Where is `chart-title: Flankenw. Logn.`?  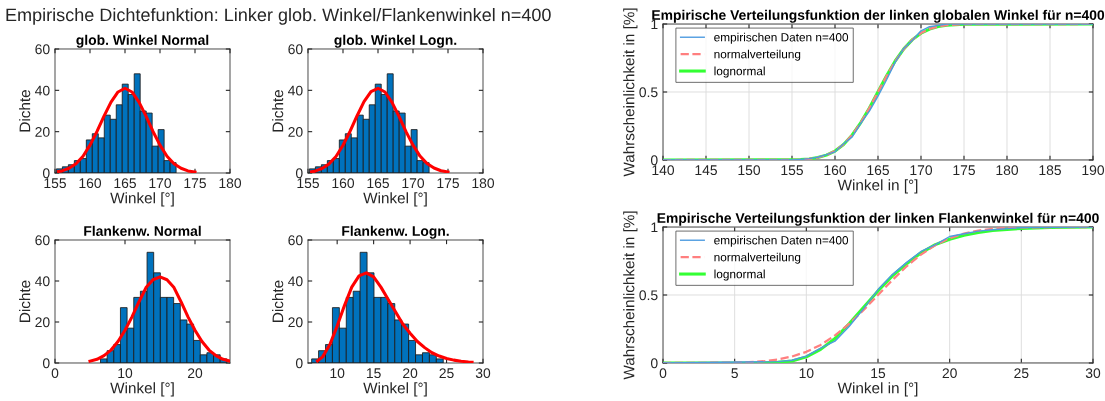
chart-title: Flankenw. Logn. is located at coordinates (395, 232).